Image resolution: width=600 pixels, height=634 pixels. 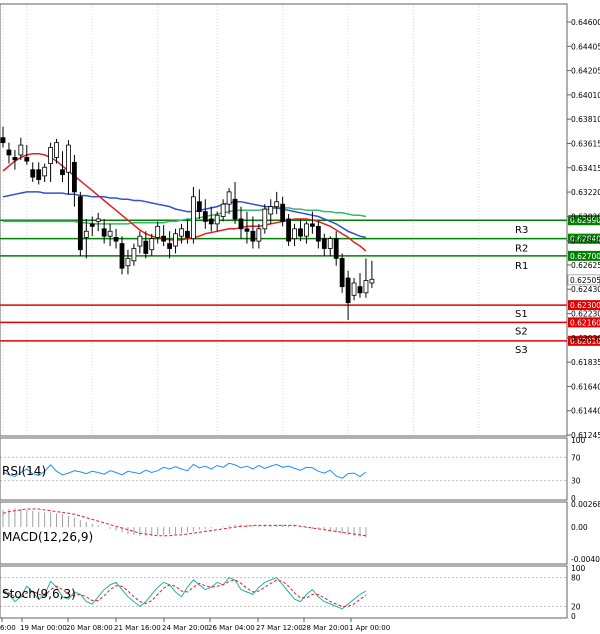 What do you see at coordinates (585, 22) in the screenshot?
I see `price-tick-label: 0.64600` at bounding box center [585, 22].